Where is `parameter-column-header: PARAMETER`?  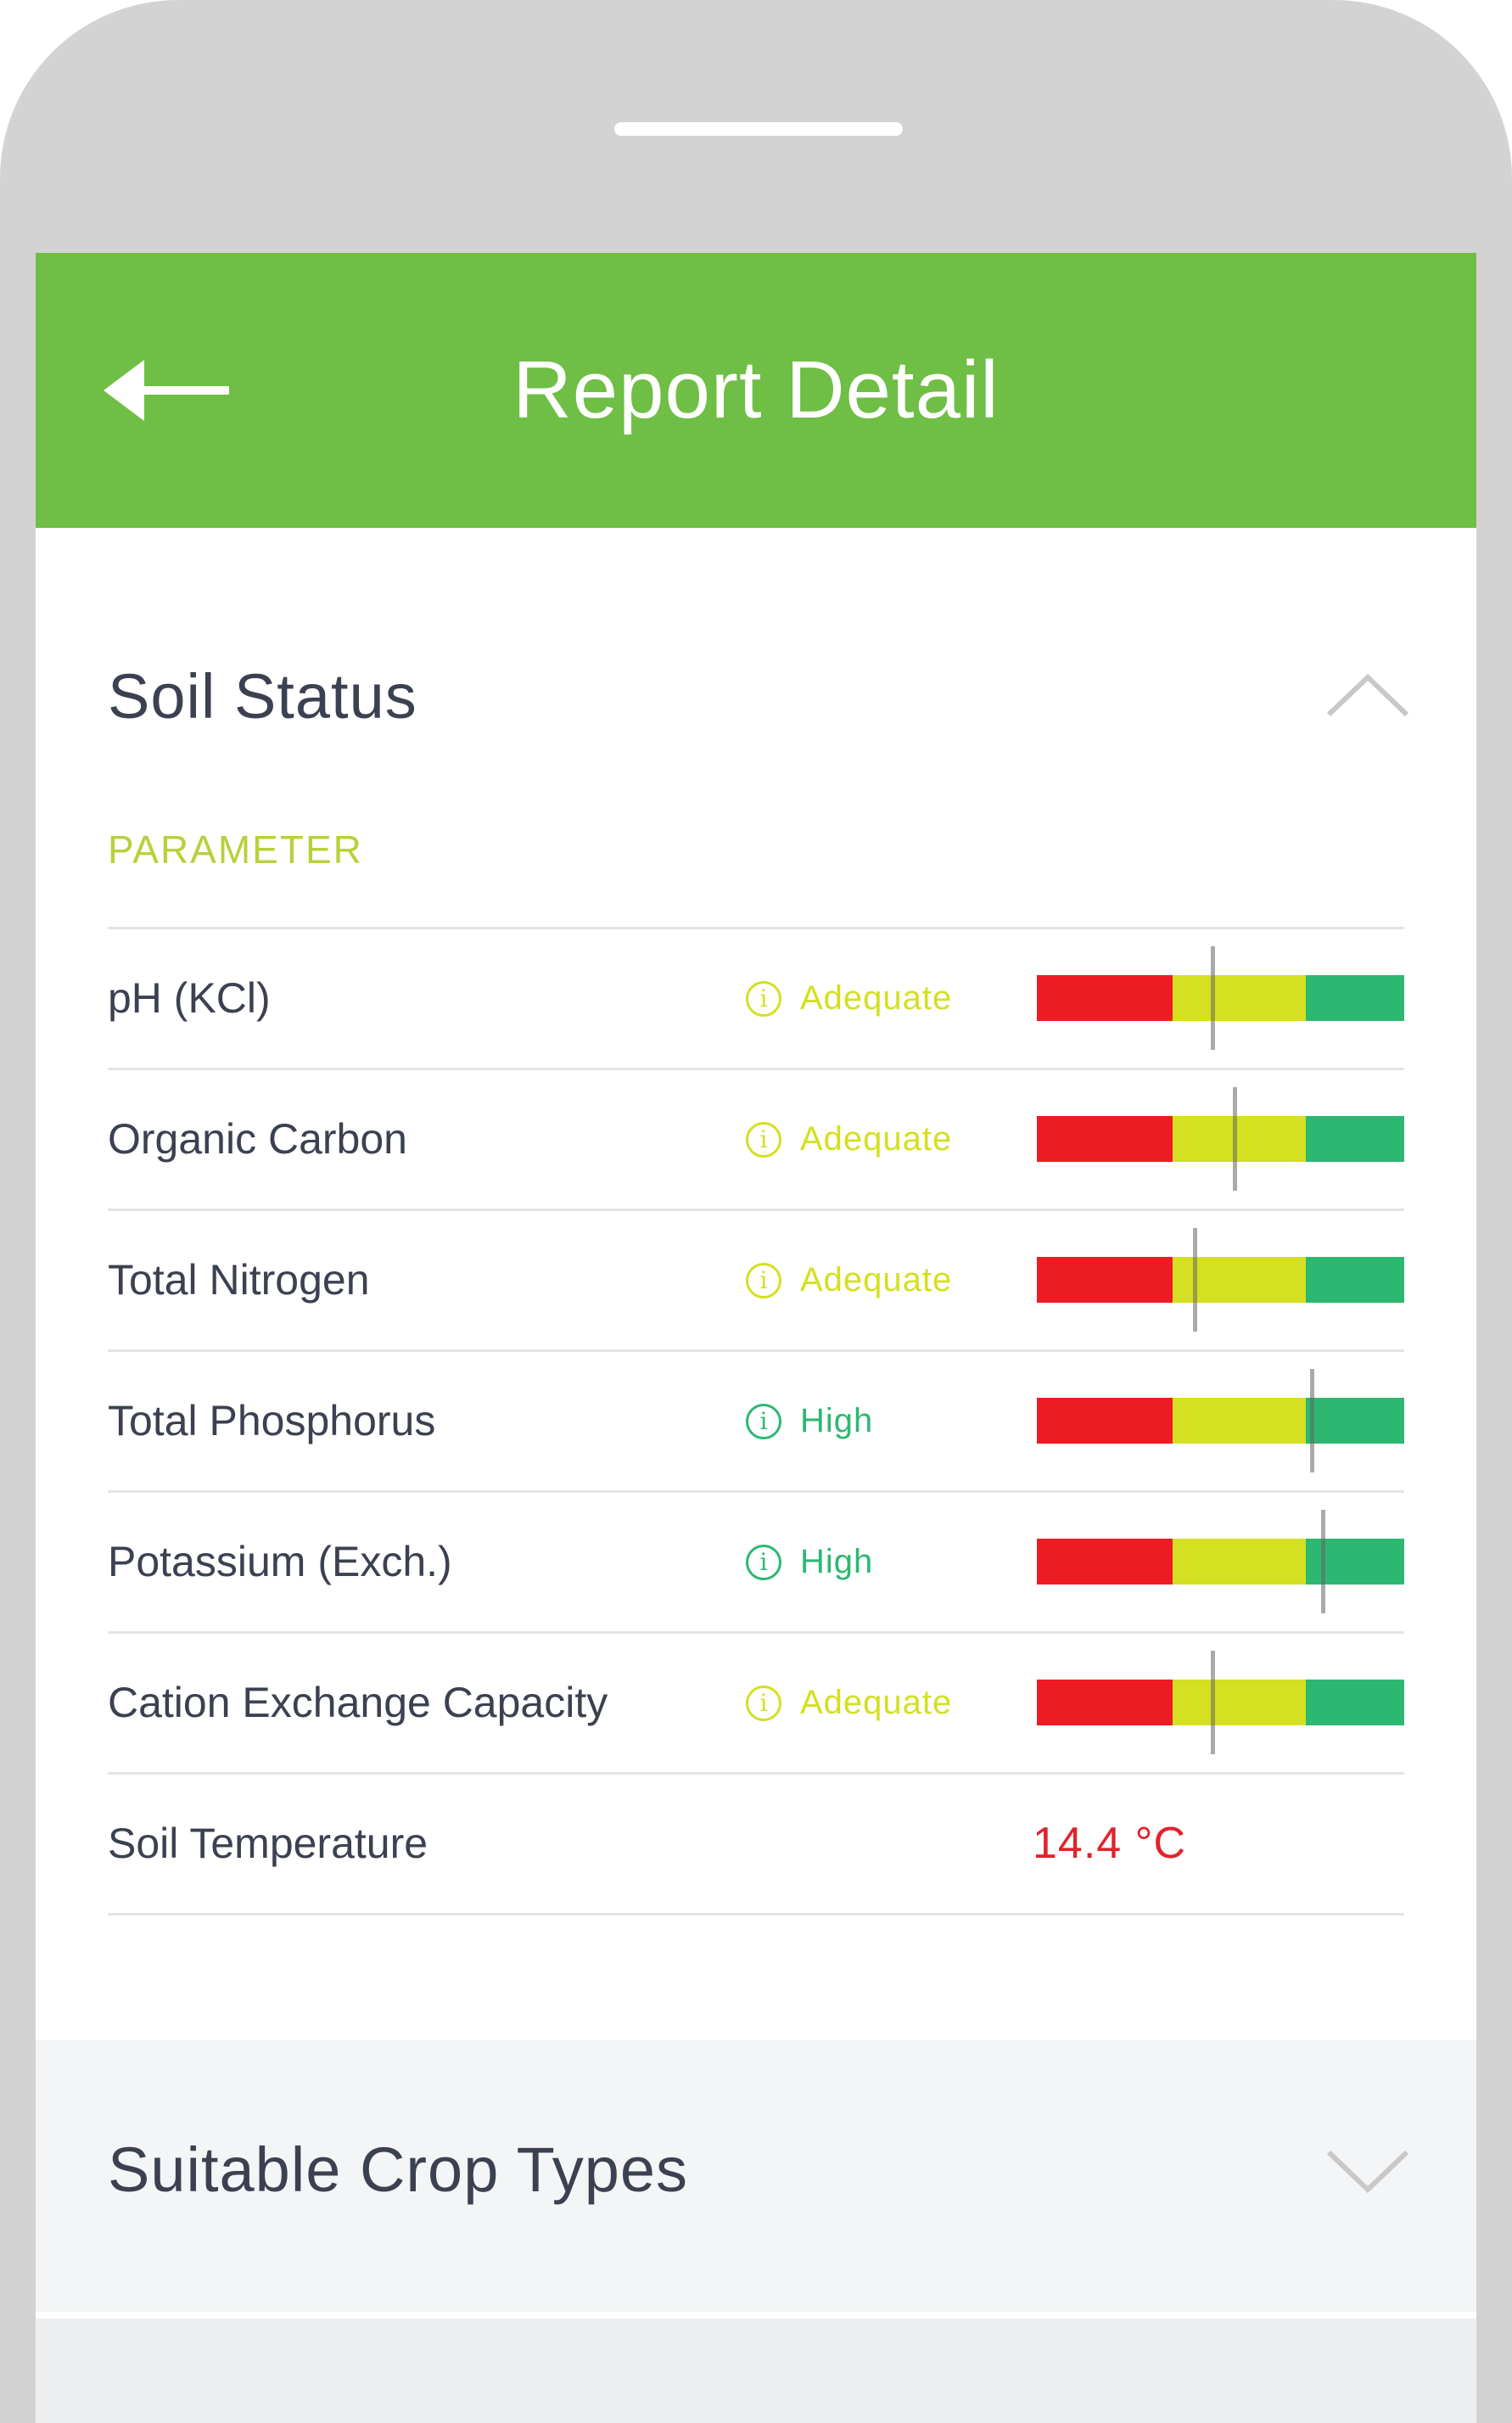
parameter-column-header: PARAMETER is located at coordinates (236, 849).